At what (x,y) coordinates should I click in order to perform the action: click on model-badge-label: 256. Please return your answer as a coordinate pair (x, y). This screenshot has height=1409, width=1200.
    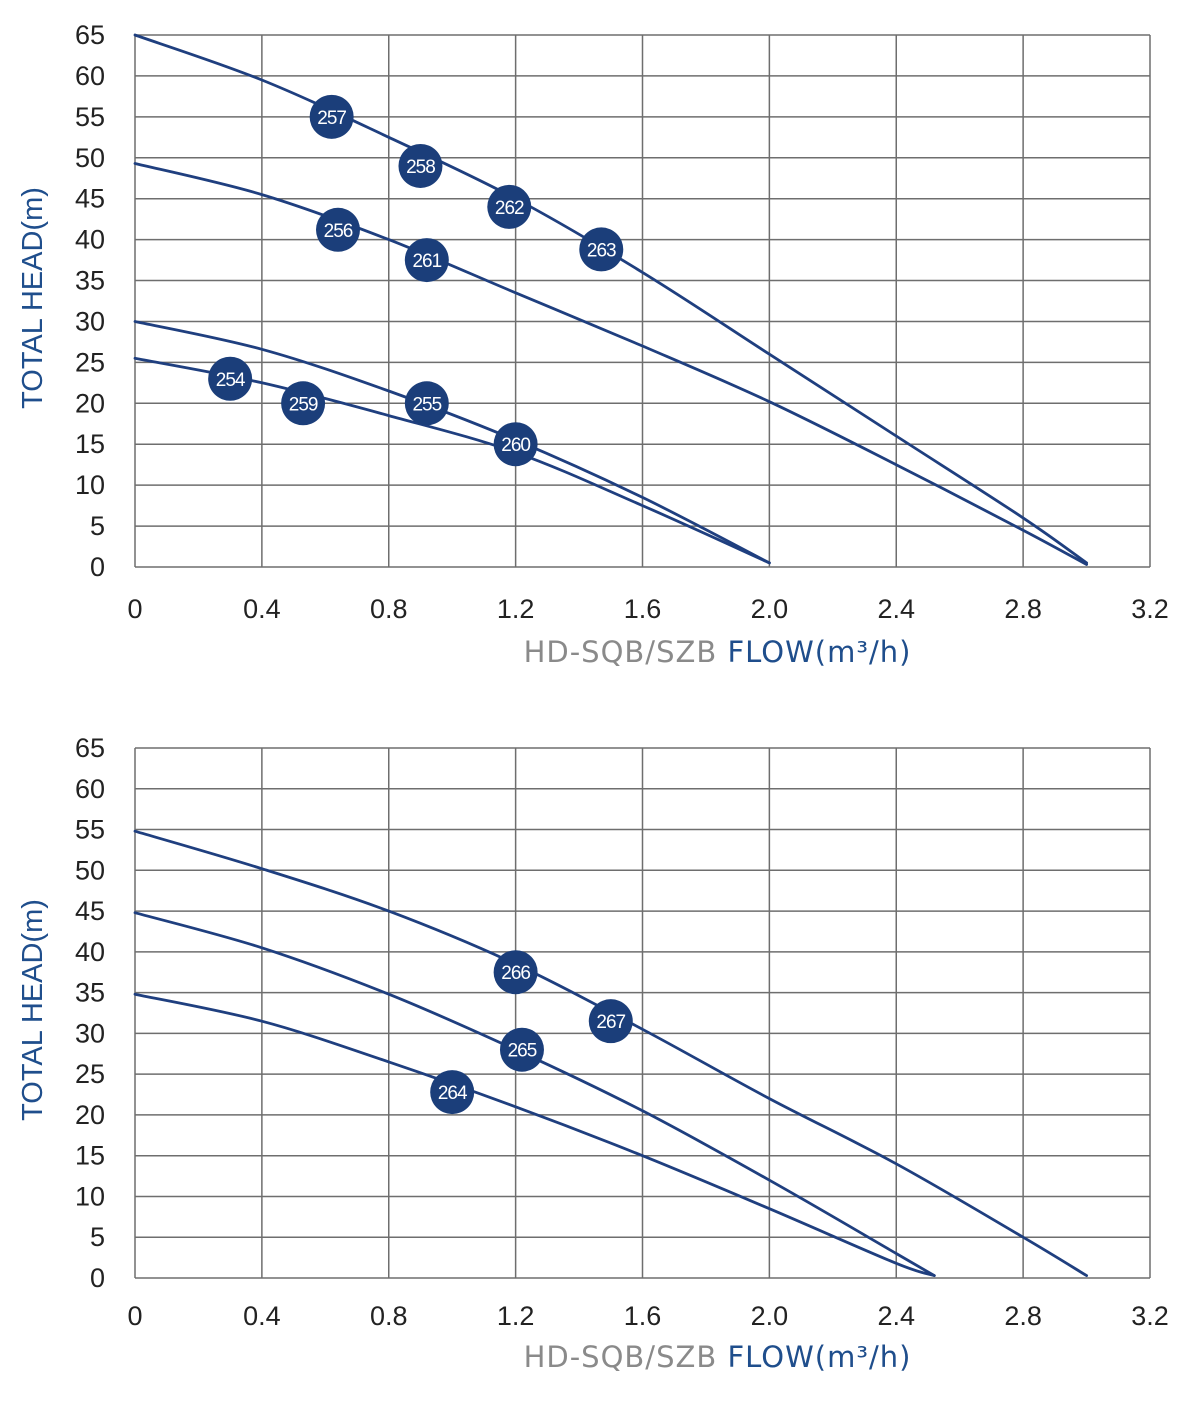
    Looking at the image, I should click on (338, 231).